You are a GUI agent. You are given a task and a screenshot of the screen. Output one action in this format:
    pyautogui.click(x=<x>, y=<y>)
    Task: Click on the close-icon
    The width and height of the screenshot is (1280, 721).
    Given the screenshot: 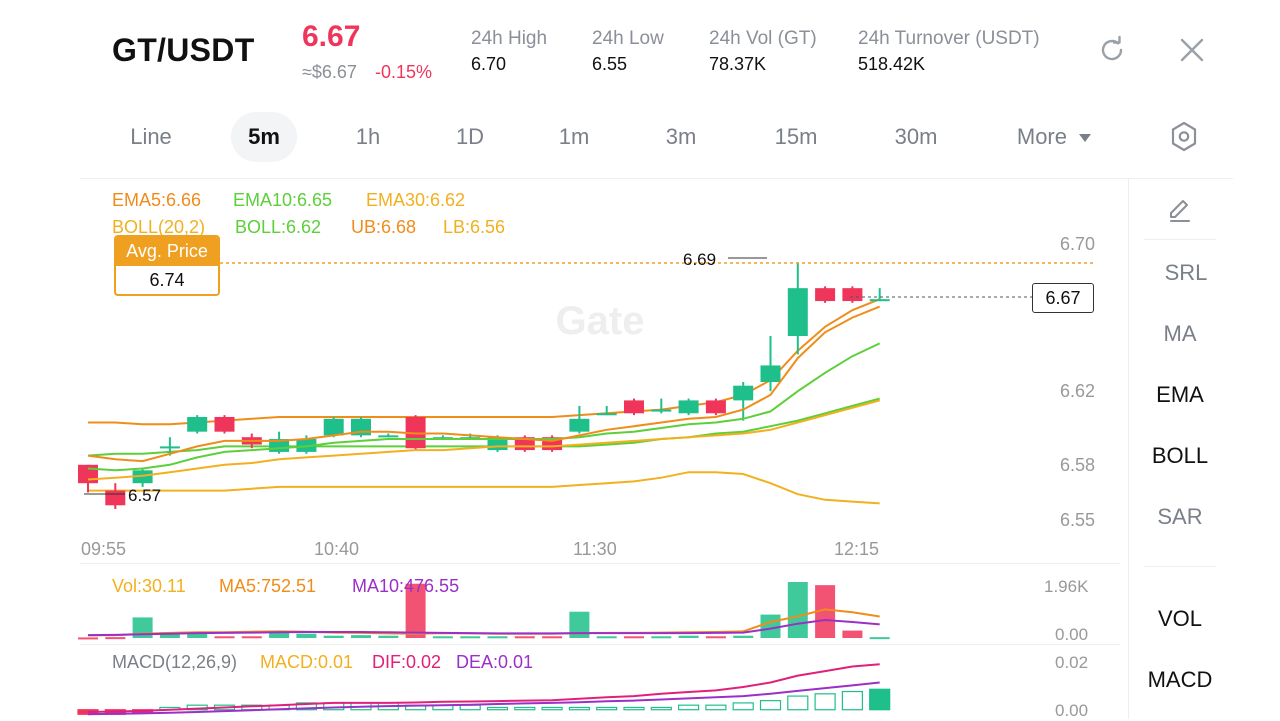 What is the action you would take?
    pyautogui.click(x=1192, y=50)
    